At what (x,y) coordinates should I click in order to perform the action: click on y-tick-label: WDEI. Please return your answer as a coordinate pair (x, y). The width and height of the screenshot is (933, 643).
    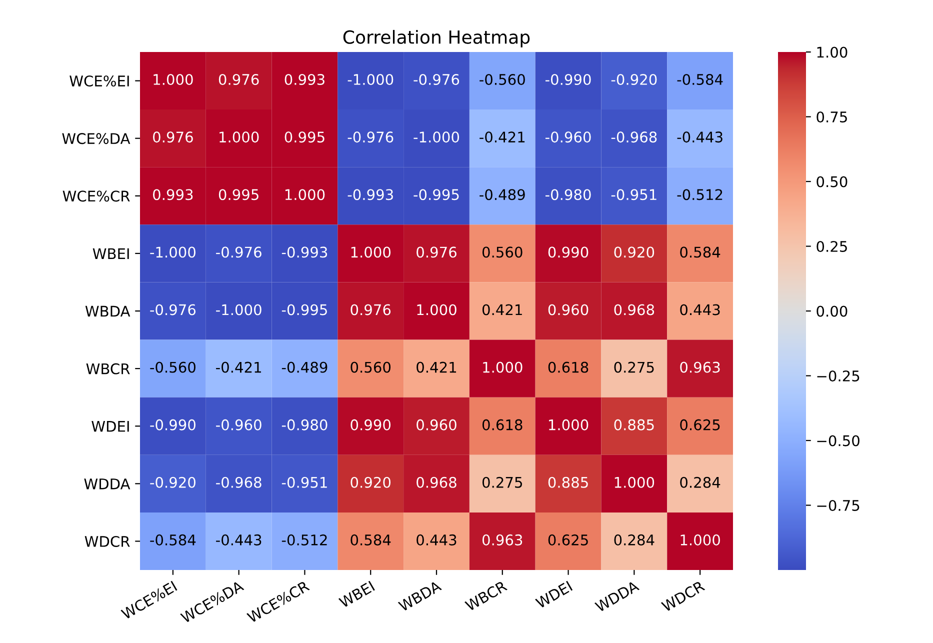
    Looking at the image, I should click on (110, 426).